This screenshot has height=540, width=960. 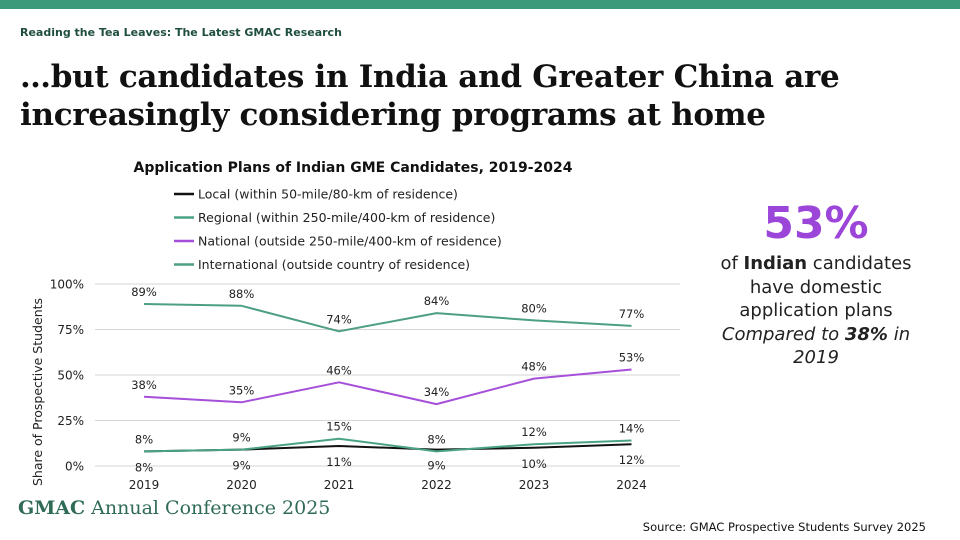 What do you see at coordinates (480, 4) in the screenshot?
I see `top-accent-bar` at bounding box center [480, 4].